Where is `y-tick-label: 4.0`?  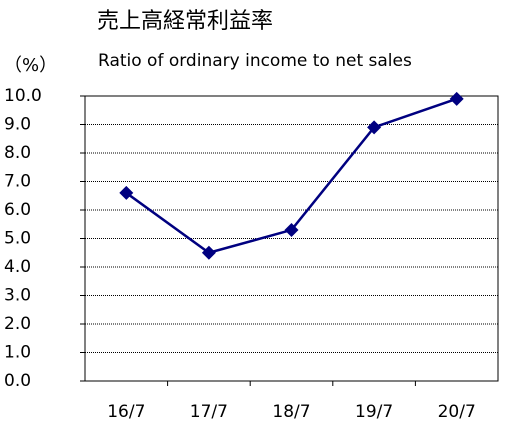 y-tick-label: 4.0 is located at coordinates (17, 267).